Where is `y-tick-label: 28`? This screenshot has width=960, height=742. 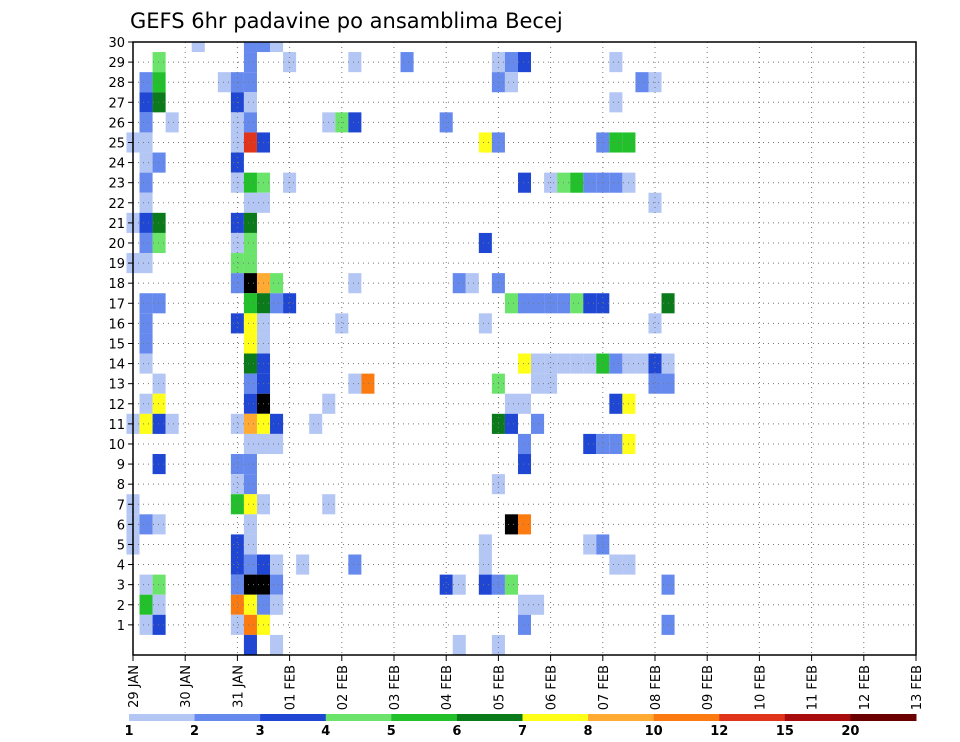
y-tick-label: 28 is located at coordinates (116, 83).